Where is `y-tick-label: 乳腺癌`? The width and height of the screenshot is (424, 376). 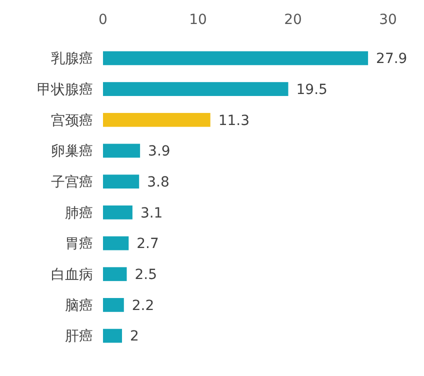 y-tick-label: 乳腺癌 is located at coordinates (72, 59).